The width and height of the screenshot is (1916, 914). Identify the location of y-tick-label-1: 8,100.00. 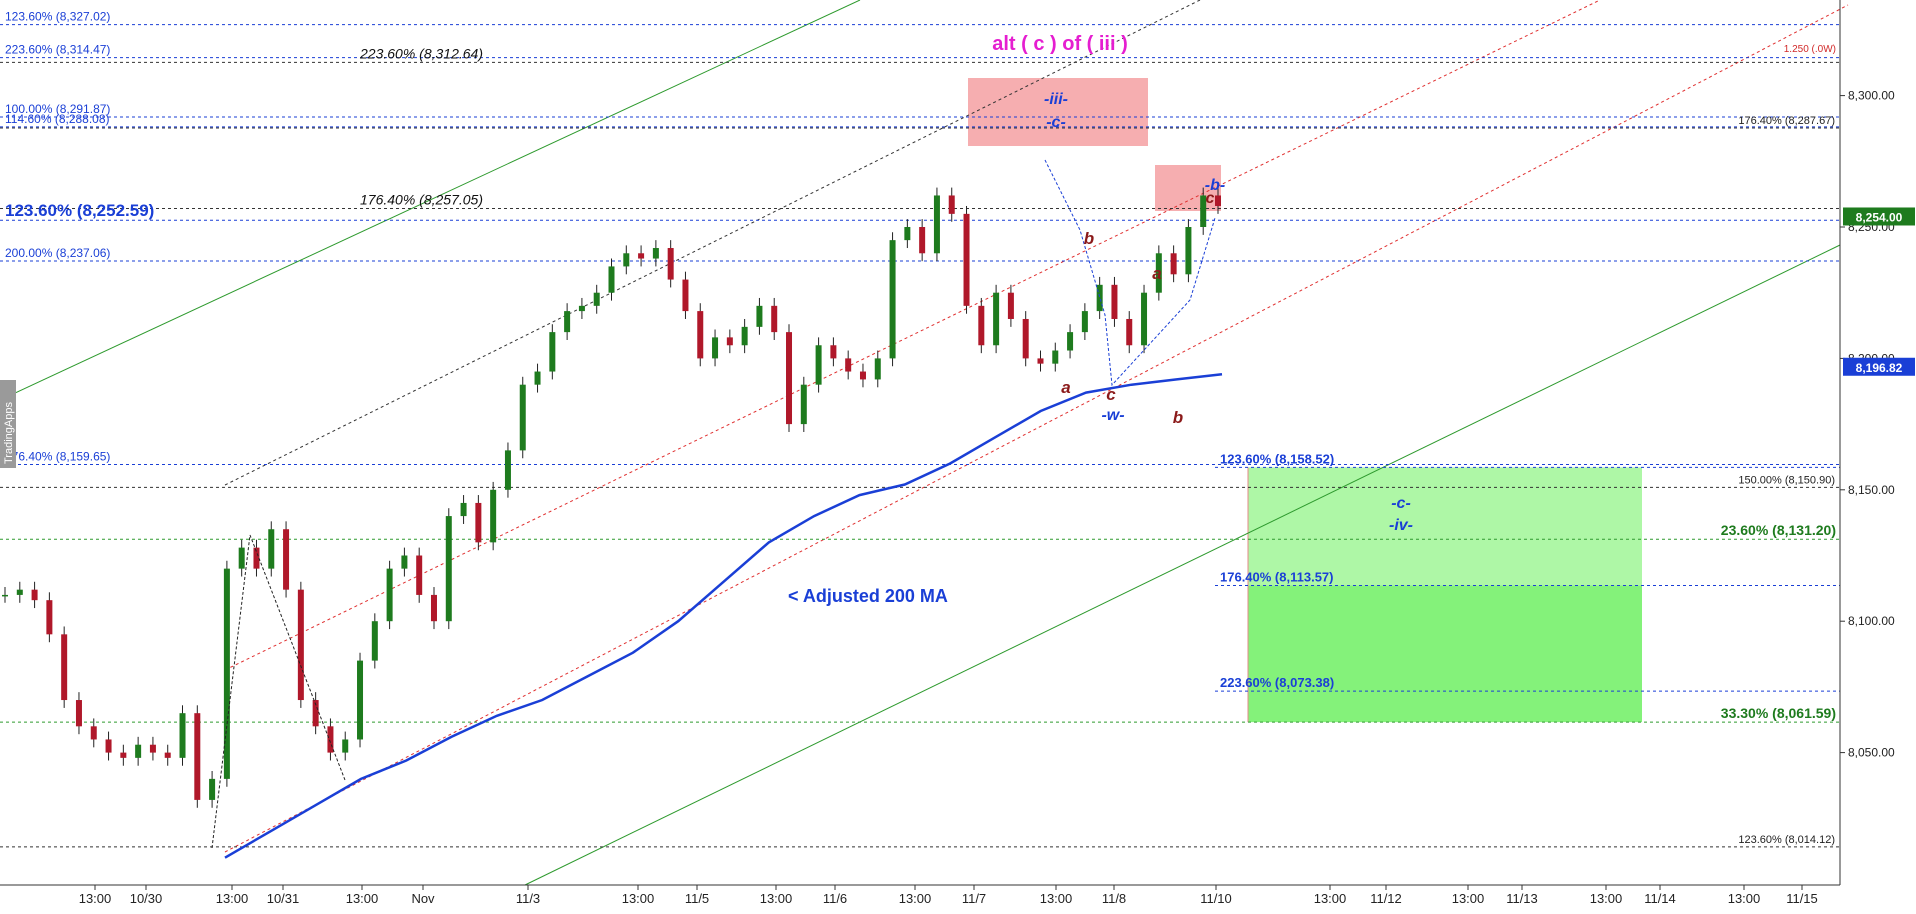
(1871, 621).